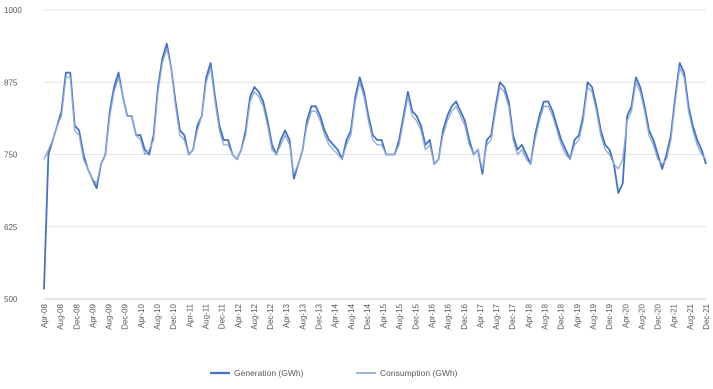 The width and height of the screenshot is (713, 389). I want to click on x-tick-label: Aug-17, so click(496, 316).